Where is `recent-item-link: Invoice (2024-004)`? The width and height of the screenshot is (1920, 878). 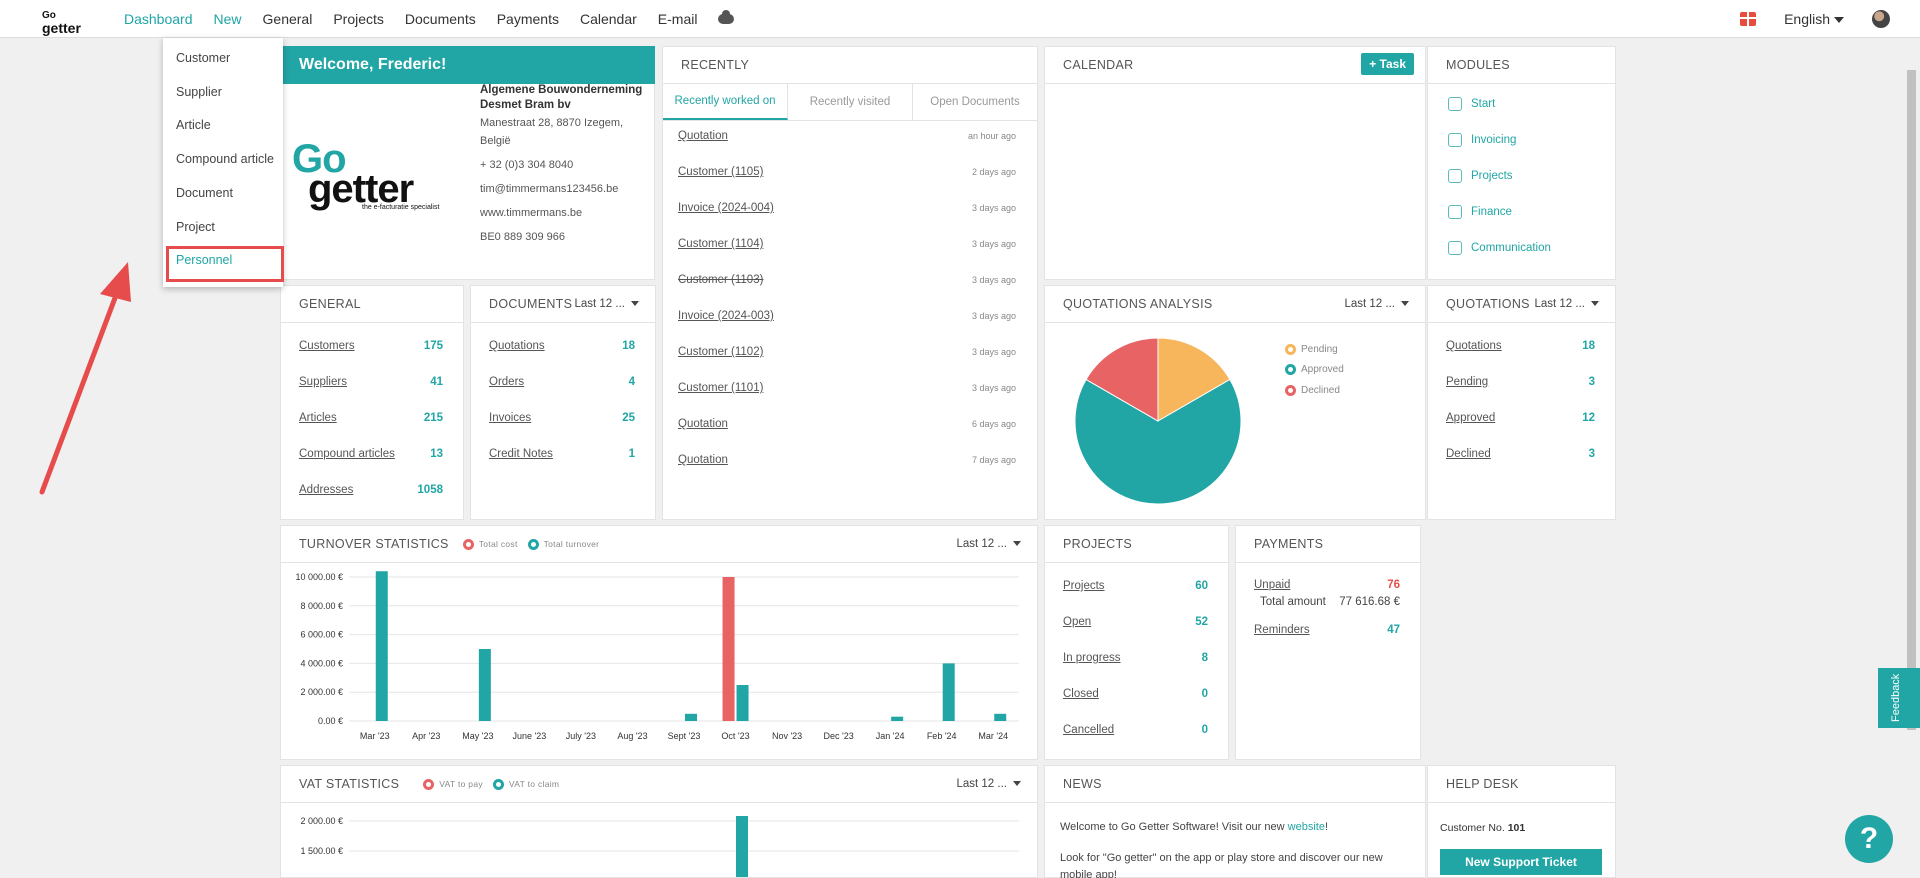 recent-item-link: Invoice (2024-004) is located at coordinates (726, 208).